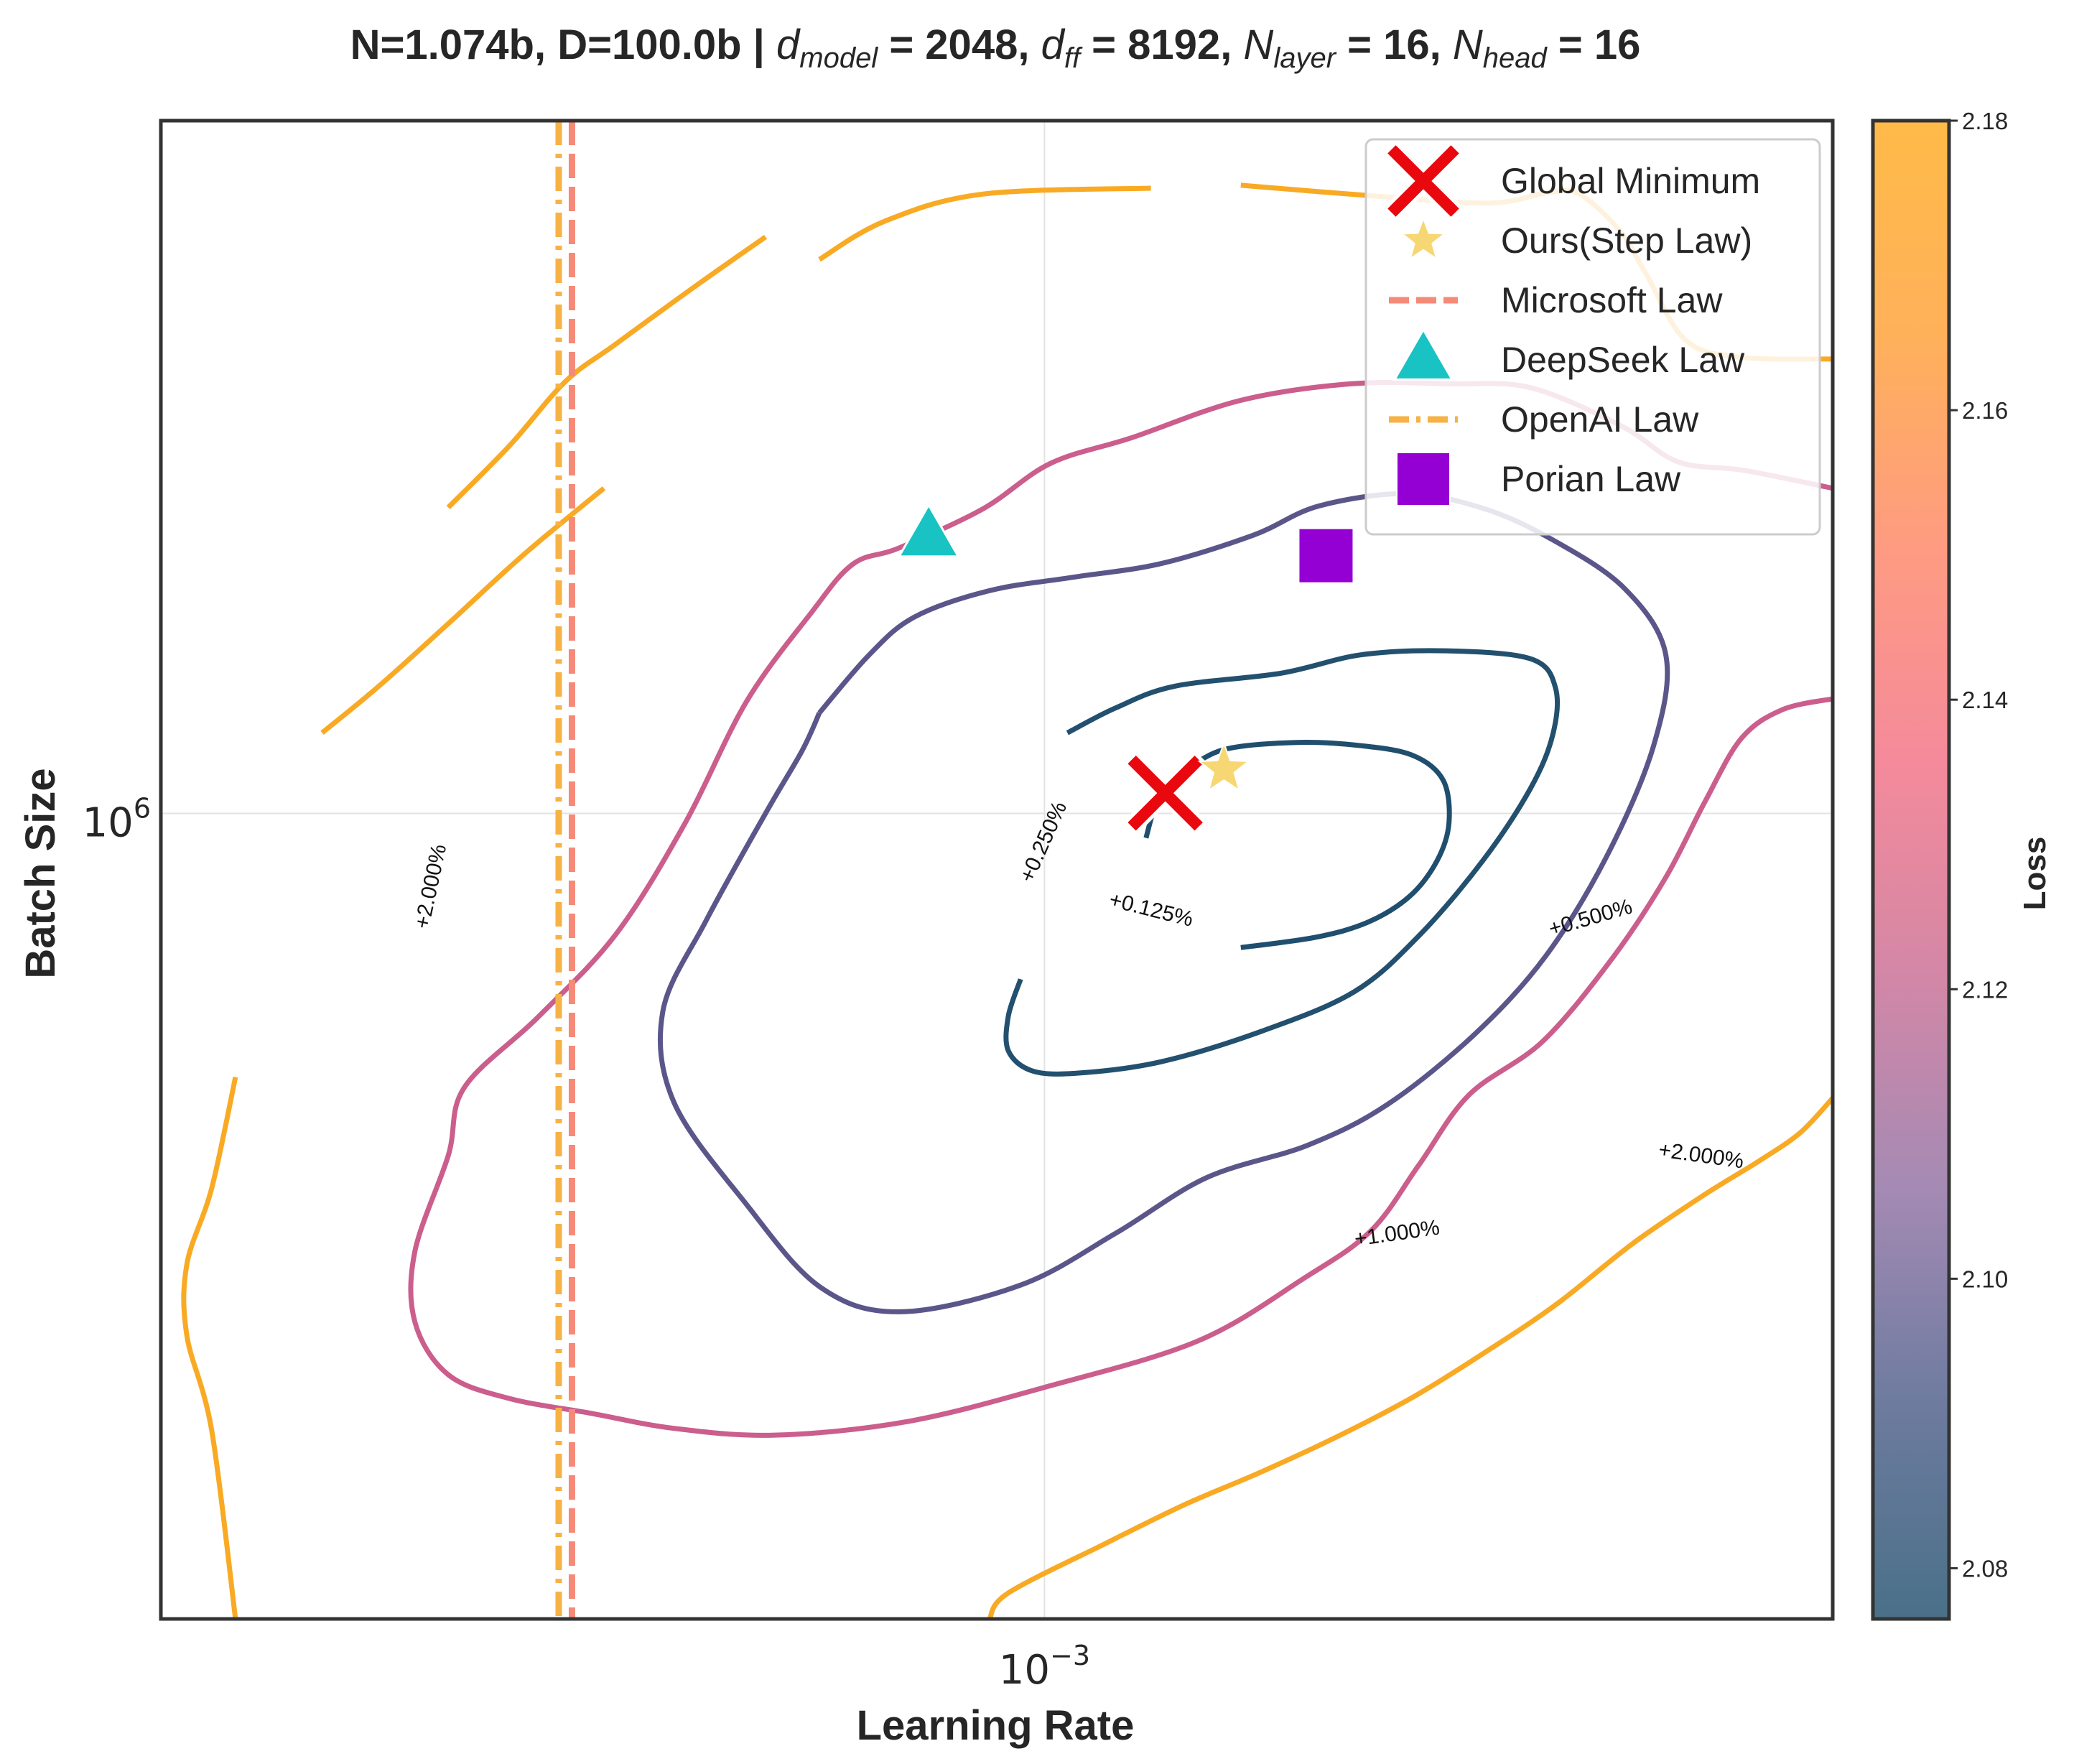 This screenshot has width=2074, height=1764. I want to click on colorbar: 2.08 2.10 2.12 2.14 2.16 2.18 Loss, so click(1961, 864).